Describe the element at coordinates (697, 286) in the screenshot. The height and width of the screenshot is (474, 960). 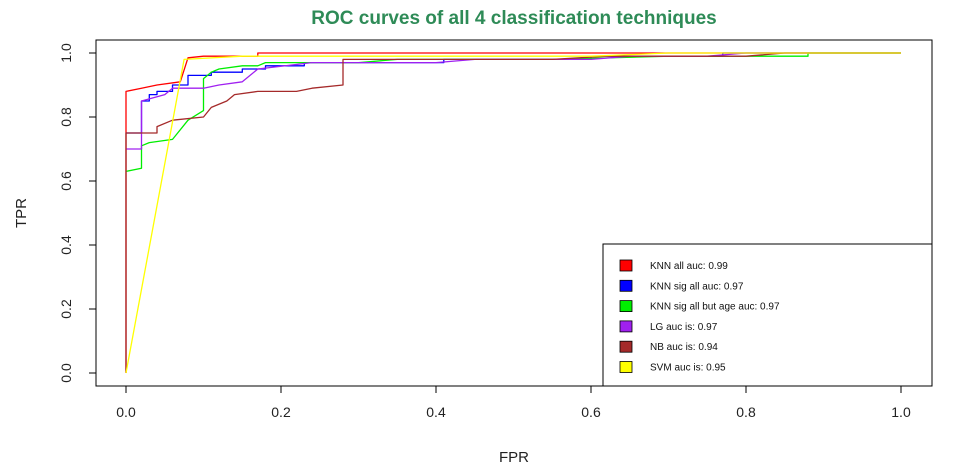
I see `legend-label: KNN sig all auc: 0.97` at that location.